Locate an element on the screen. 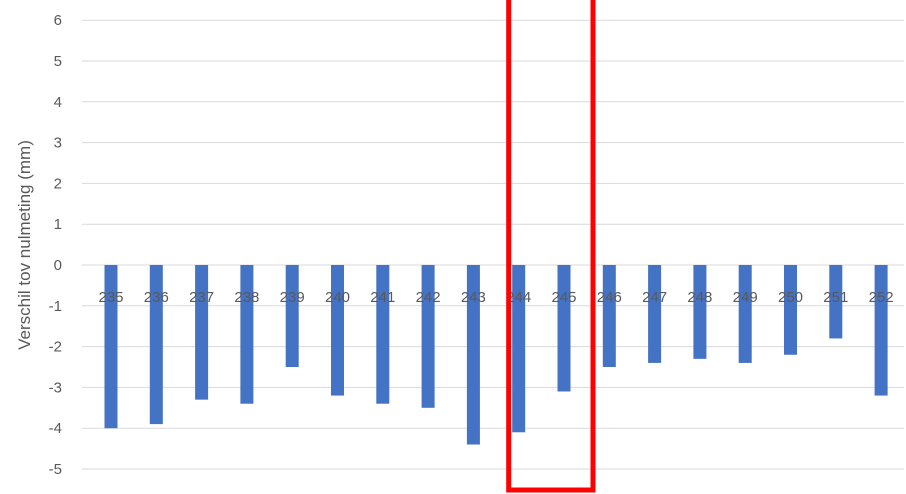  y-tick-label: 0 is located at coordinates (58, 265).